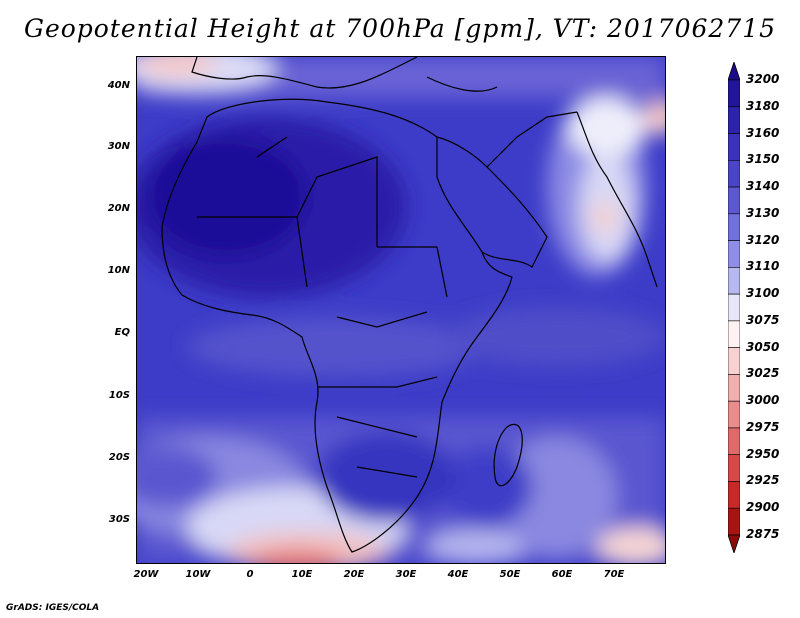 Image resolution: width=800 pixels, height=618 pixels. Describe the element at coordinates (763, 266) in the screenshot. I see `colorbar-level-label: 3110` at that location.